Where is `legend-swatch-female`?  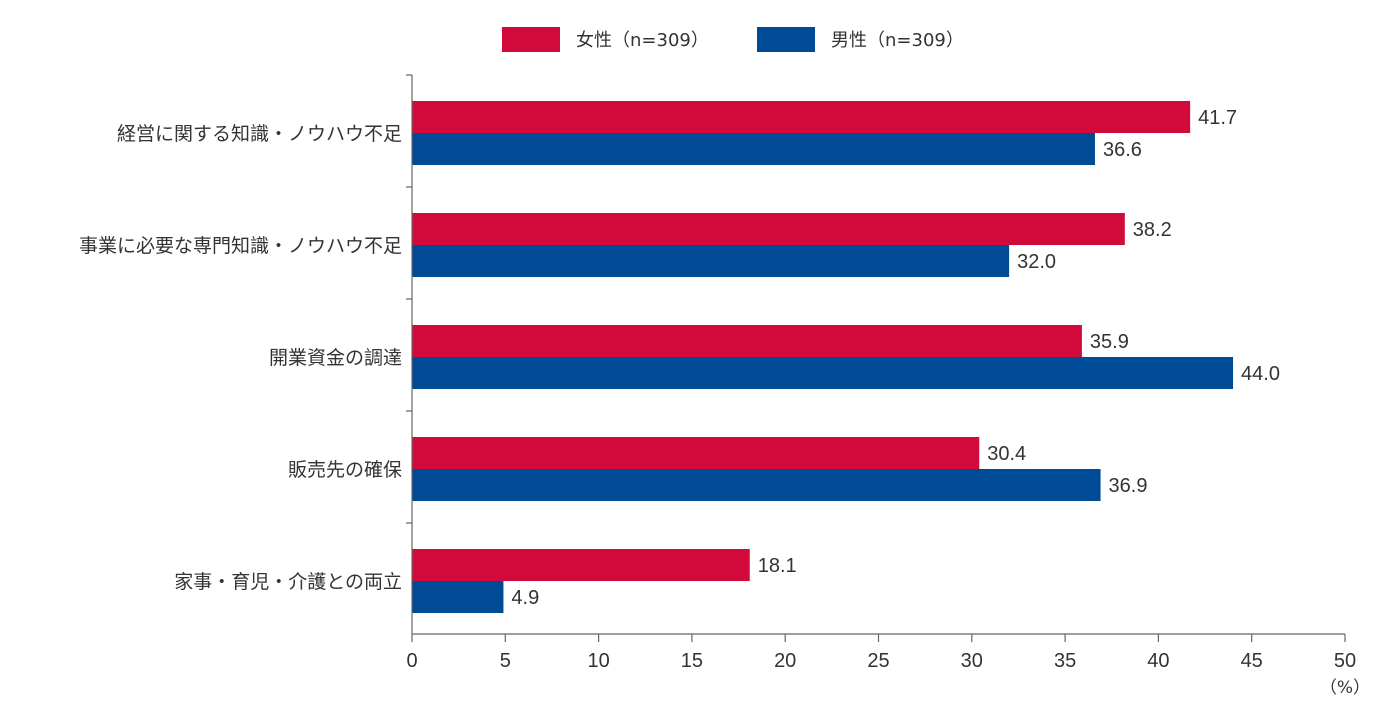 legend-swatch-female is located at coordinates (531, 39).